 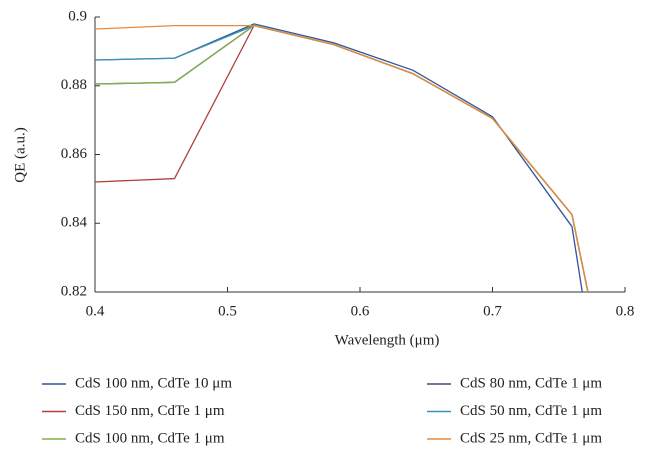 What do you see at coordinates (531, 438) in the screenshot?
I see `legend-label: CdS 25 nm, CdTe 1 μm` at bounding box center [531, 438].